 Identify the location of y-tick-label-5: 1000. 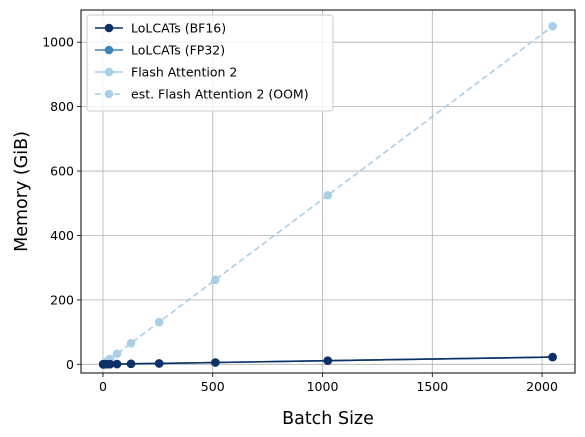
(58, 42).